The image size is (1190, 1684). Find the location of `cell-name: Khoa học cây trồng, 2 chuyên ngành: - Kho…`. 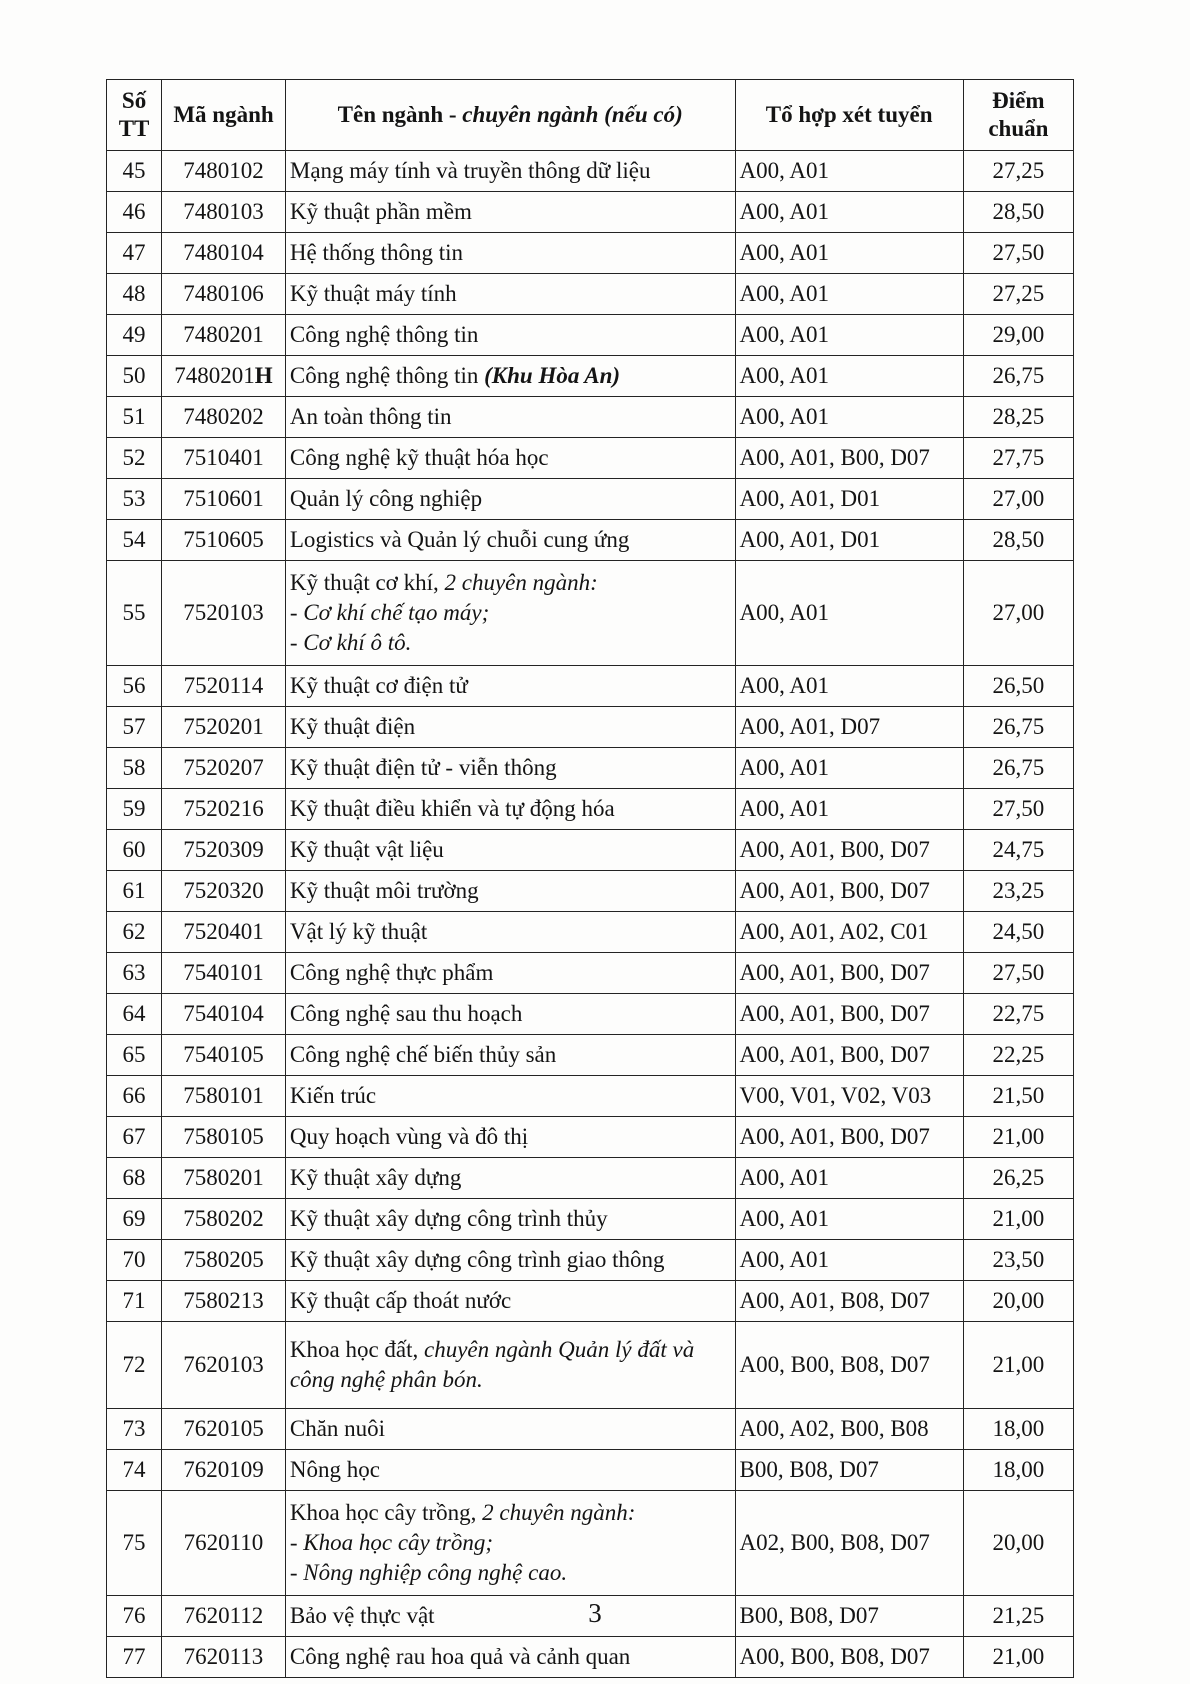

cell-name: Khoa học cây trồng, 2 chuyên ngành: - Kho… is located at coordinates (510, 1543).